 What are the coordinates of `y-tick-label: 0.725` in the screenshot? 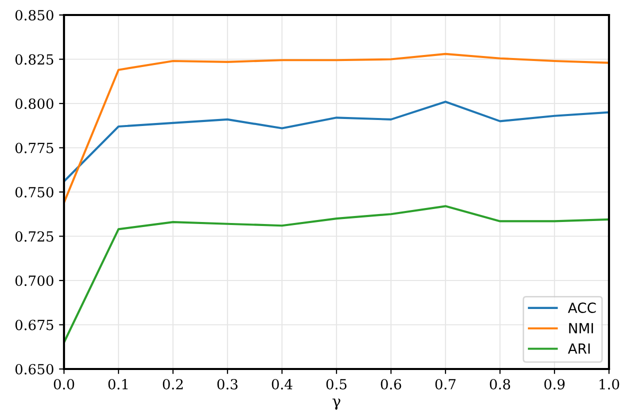 It's located at (34, 236).